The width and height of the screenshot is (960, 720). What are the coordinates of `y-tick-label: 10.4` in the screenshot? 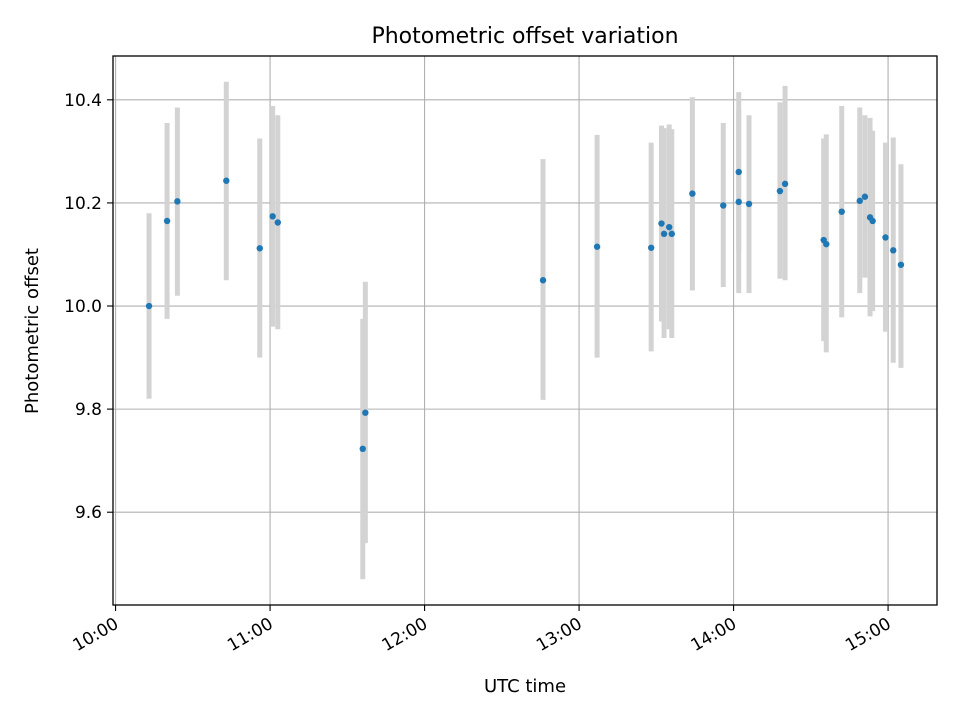 It's located at (83, 101).